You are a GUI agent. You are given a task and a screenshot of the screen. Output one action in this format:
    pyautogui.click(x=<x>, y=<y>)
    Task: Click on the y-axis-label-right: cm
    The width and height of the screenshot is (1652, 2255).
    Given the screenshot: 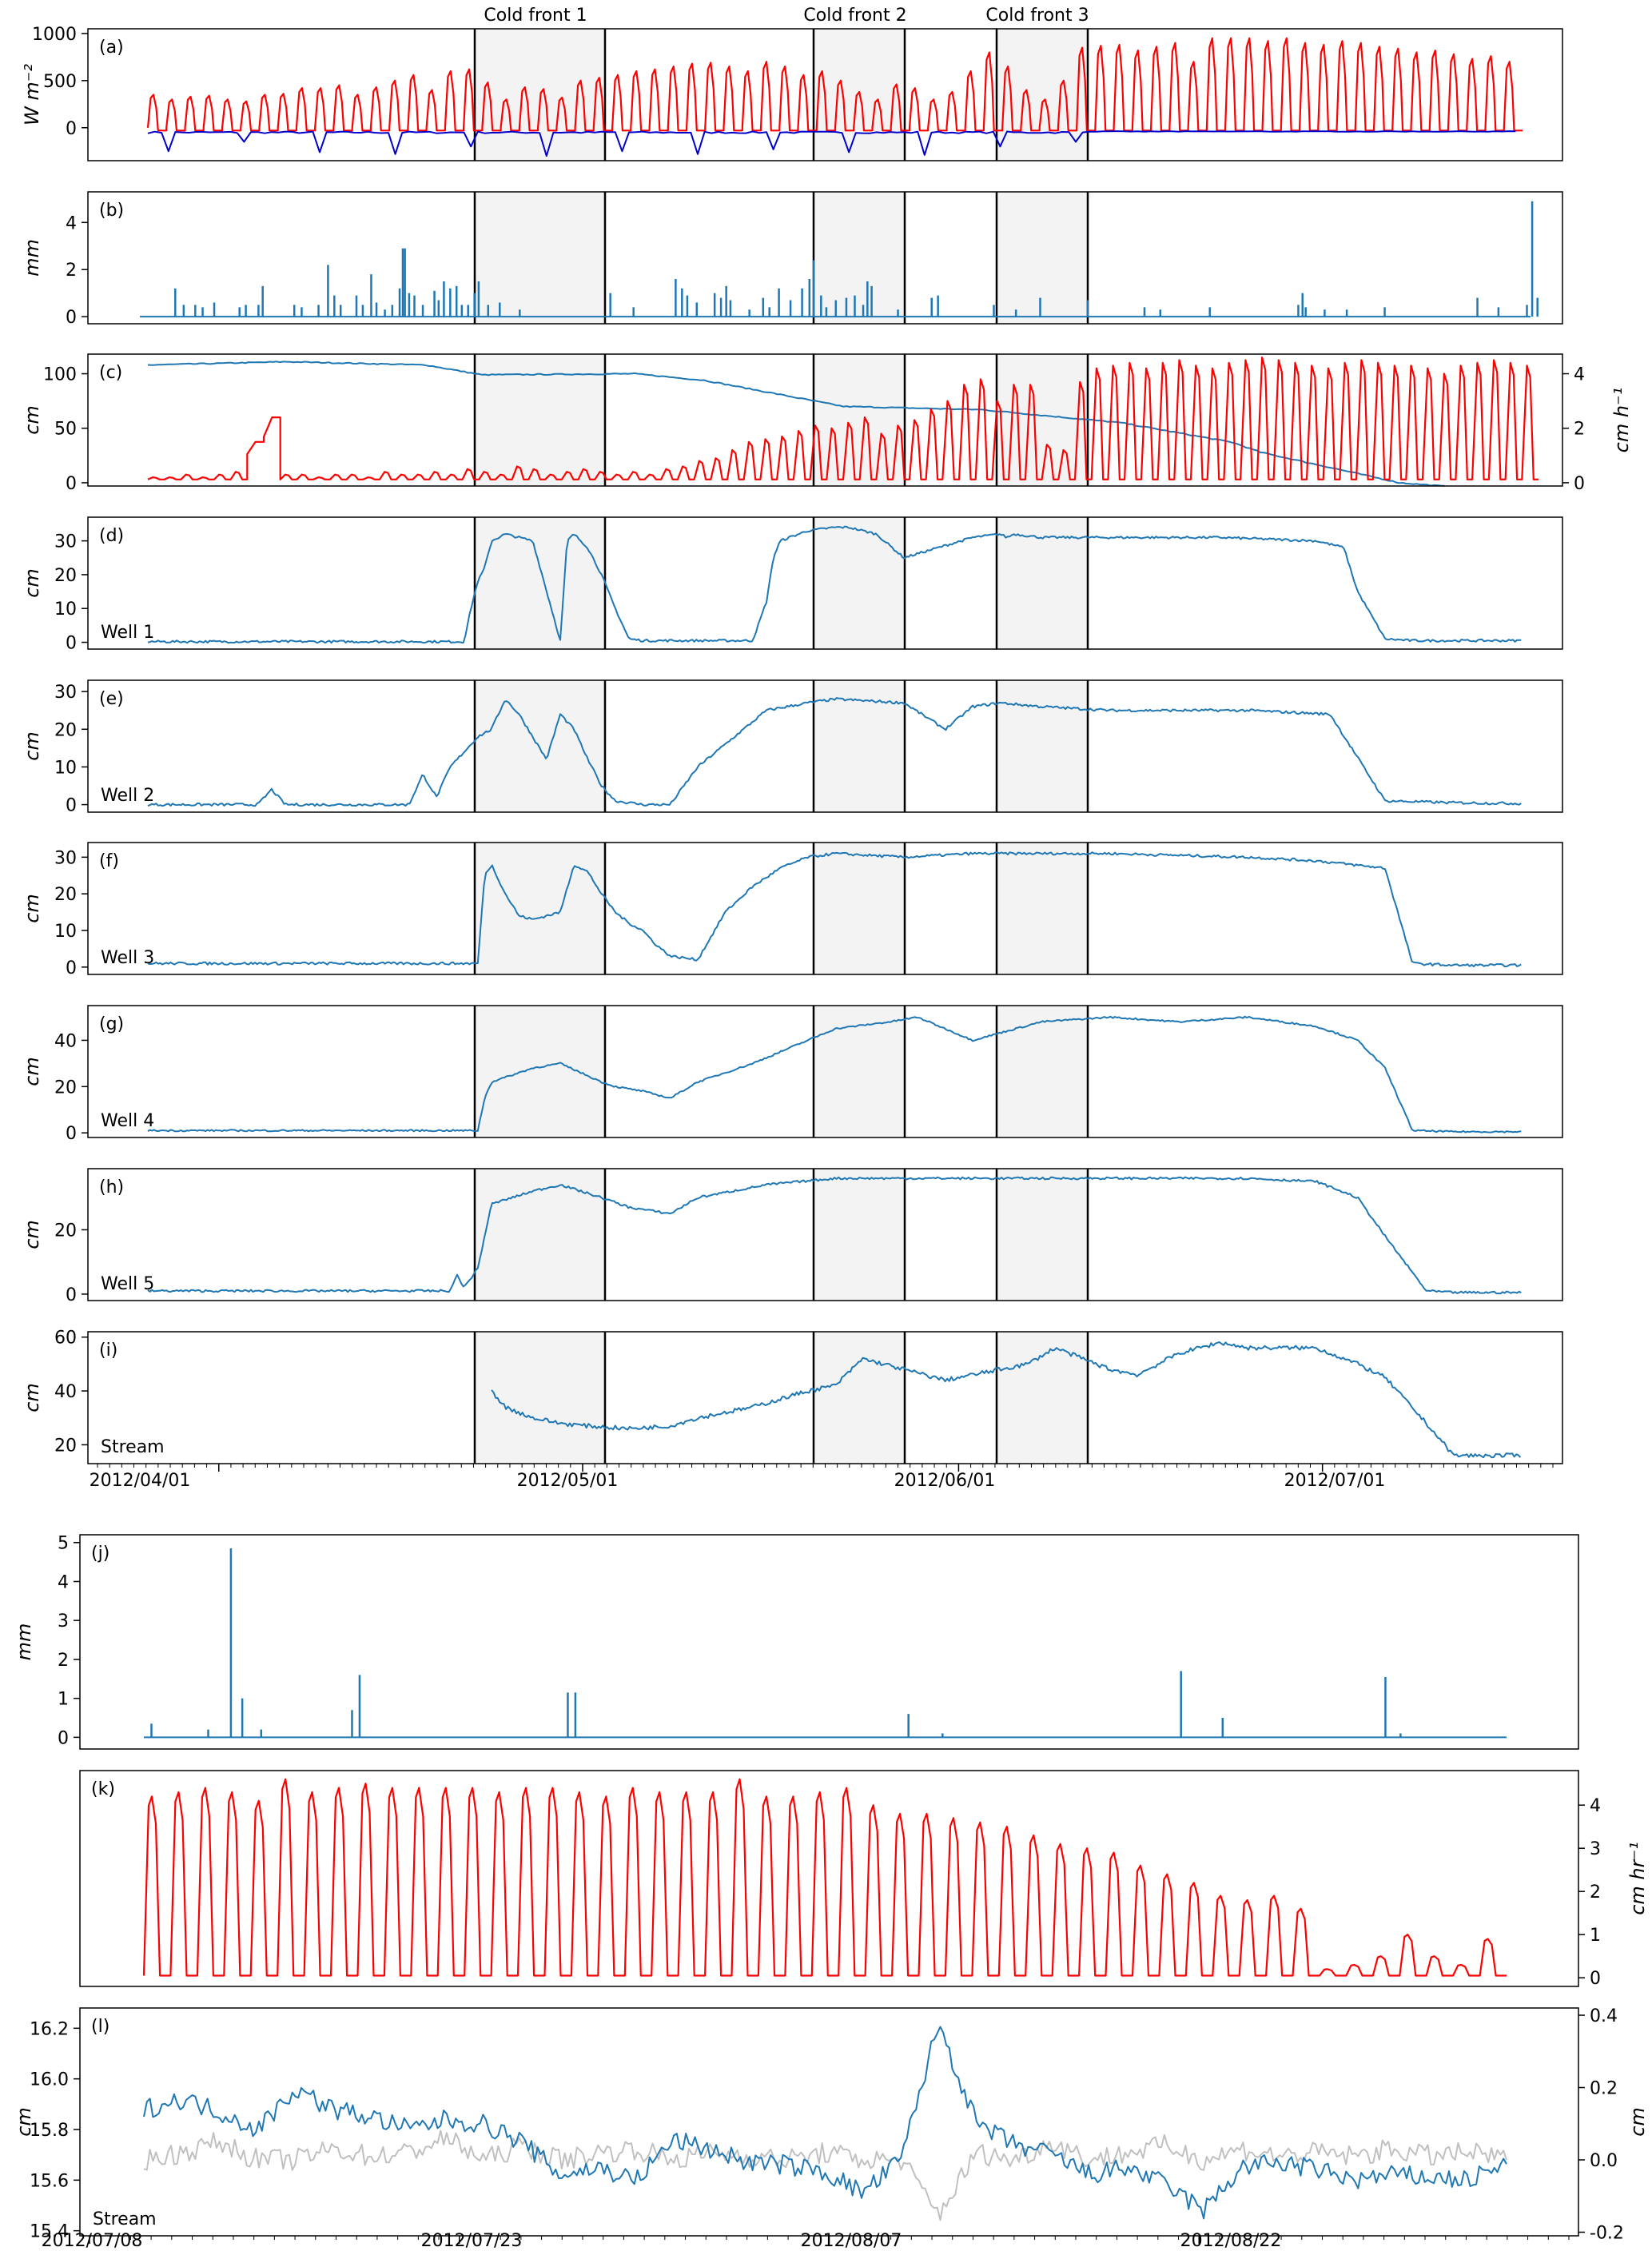 What is the action you would take?
    pyautogui.click(x=1637, y=2122)
    